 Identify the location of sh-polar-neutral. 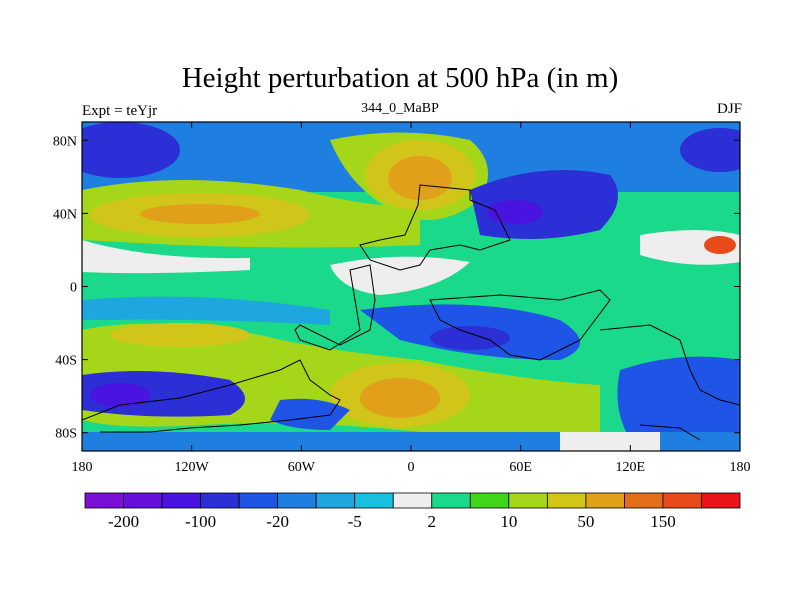
(610, 441).